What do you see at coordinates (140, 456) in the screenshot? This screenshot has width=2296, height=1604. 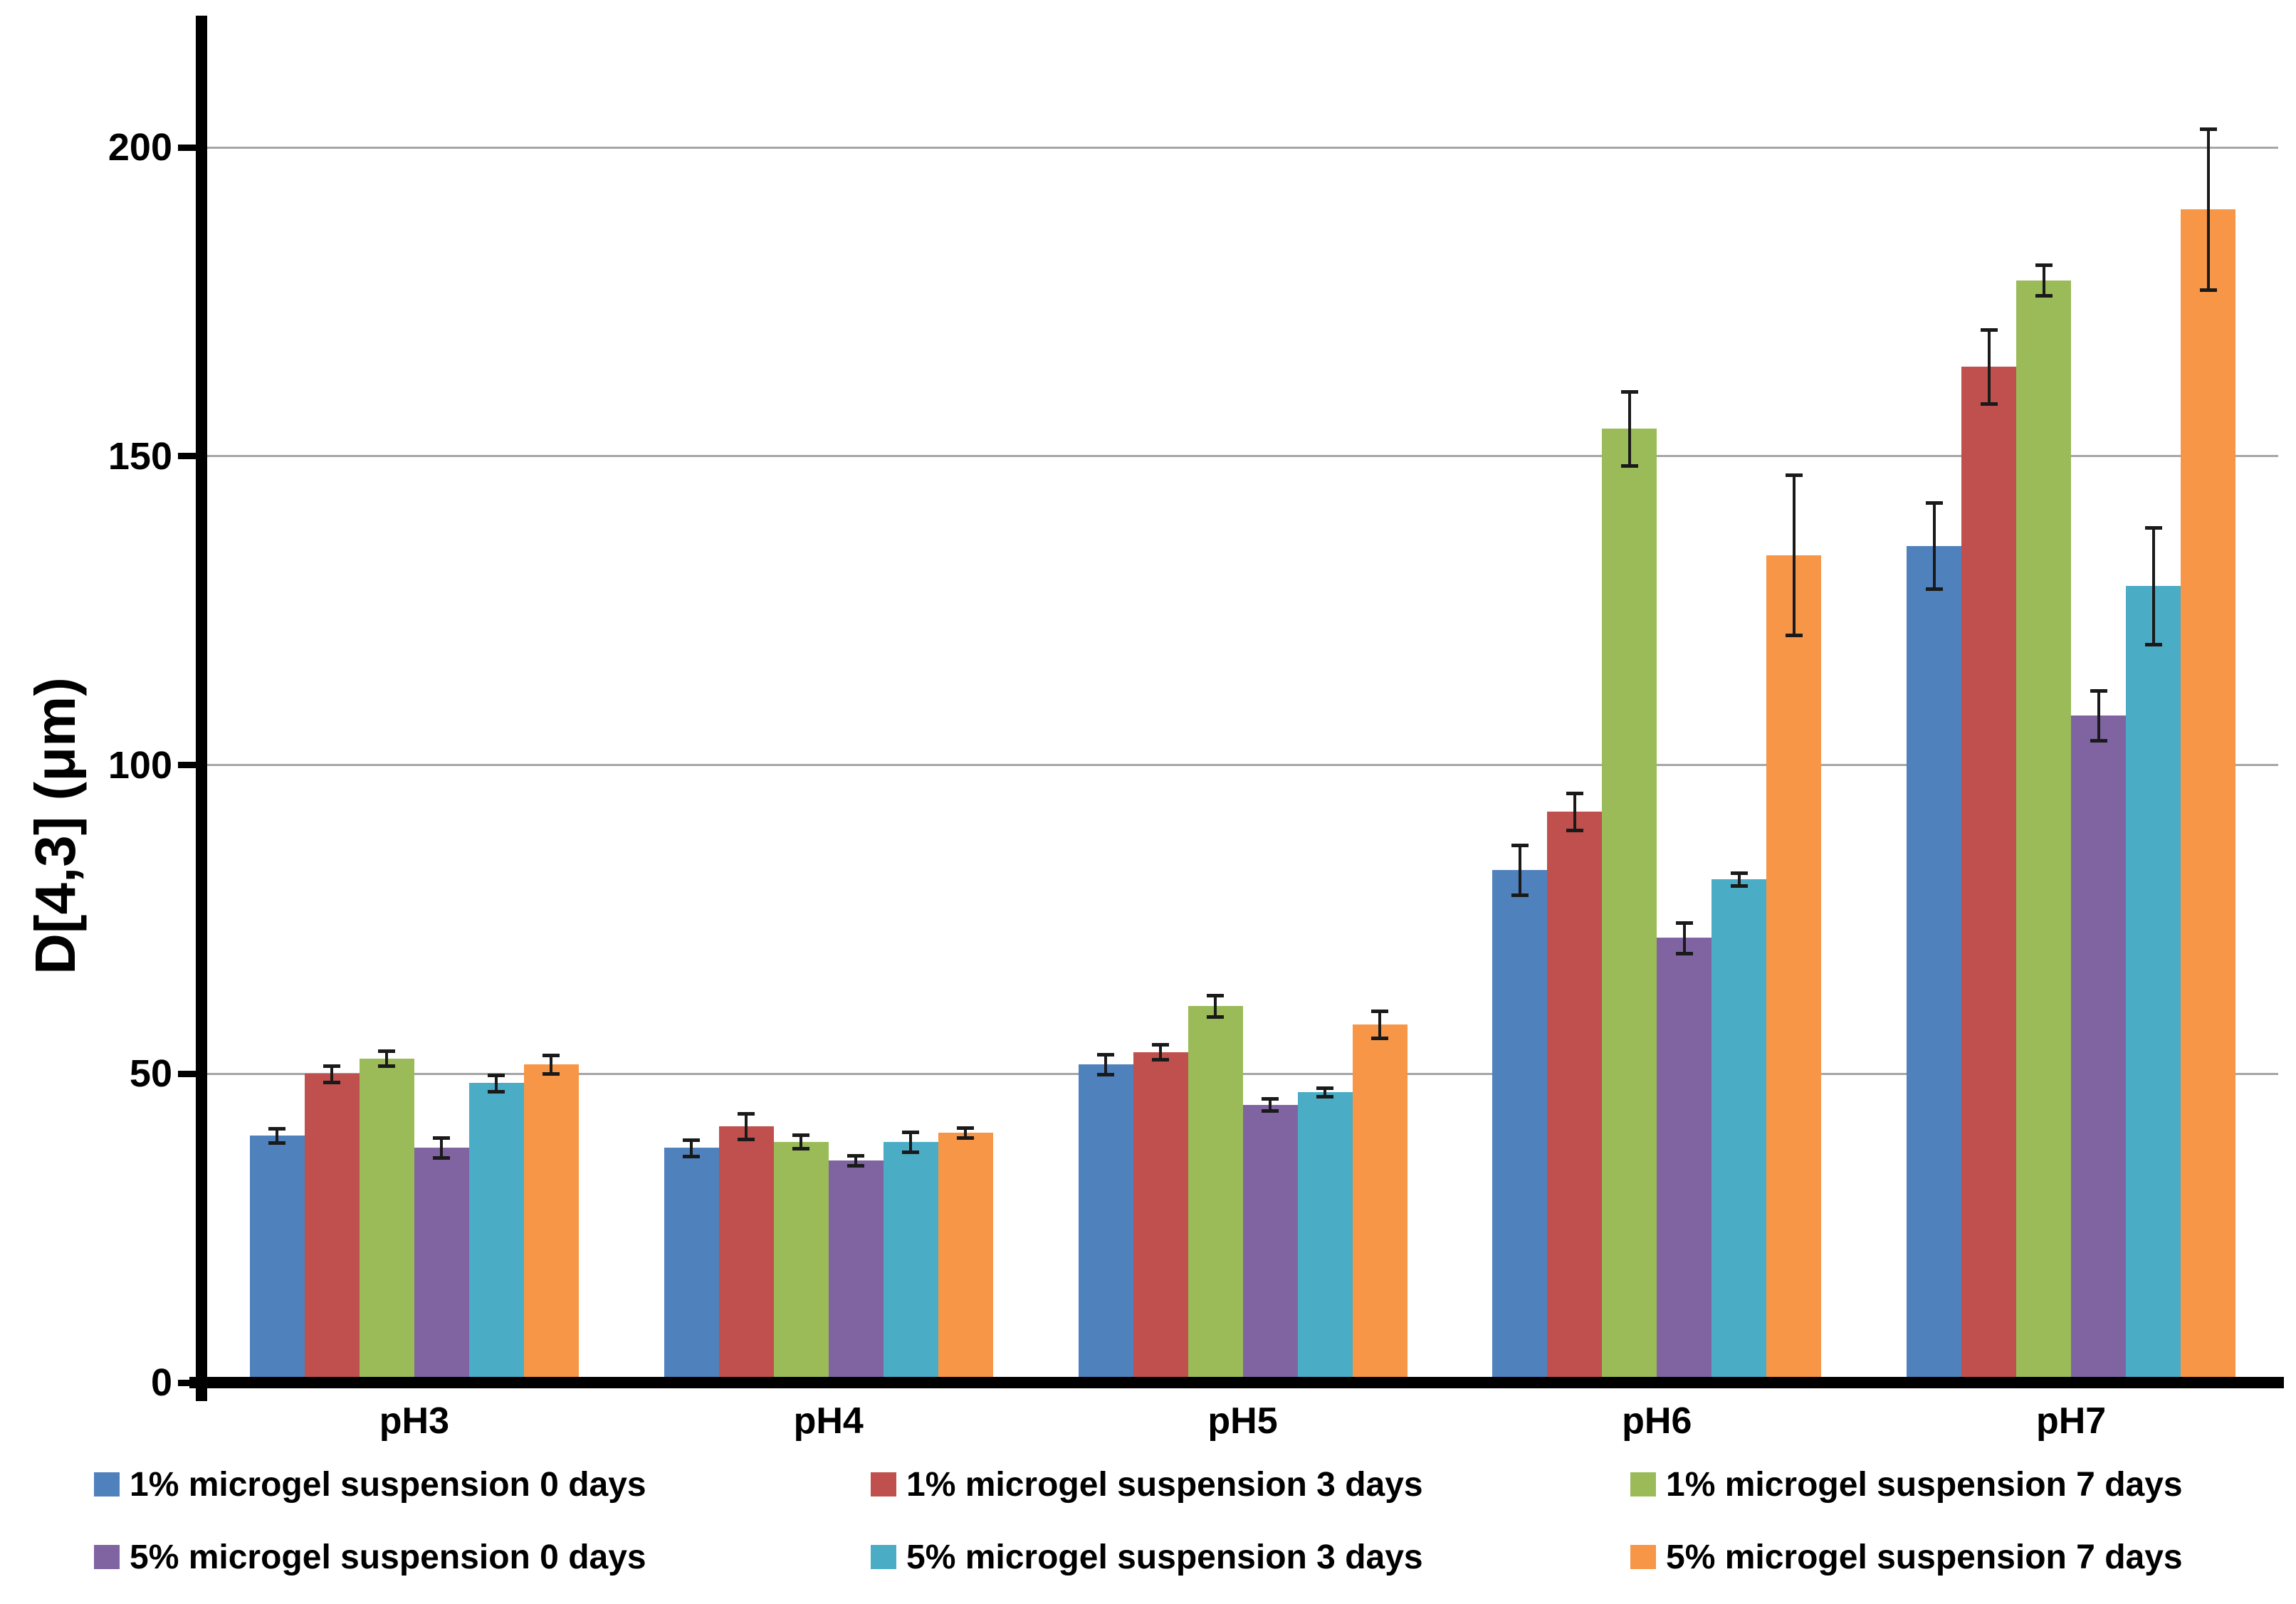 I see `y-tick-label: 150` at bounding box center [140, 456].